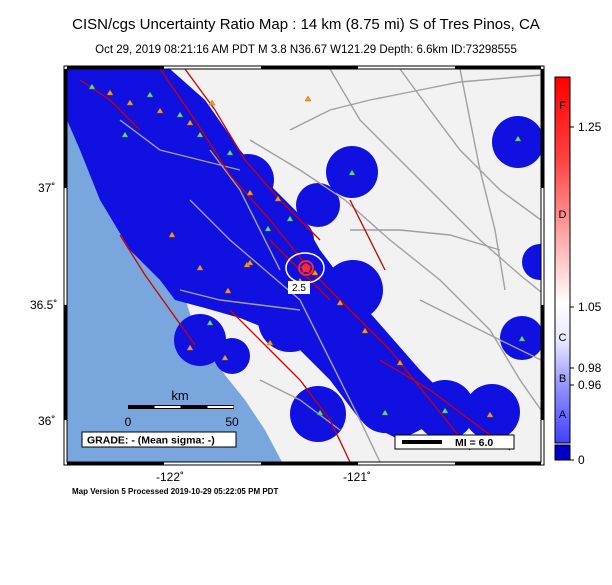 This screenshot has width=612, height=585. What do you see at coordinates (562, 379) in the screenshot?
I see `grade-letter-b: B` at bounding box center [562, 379].